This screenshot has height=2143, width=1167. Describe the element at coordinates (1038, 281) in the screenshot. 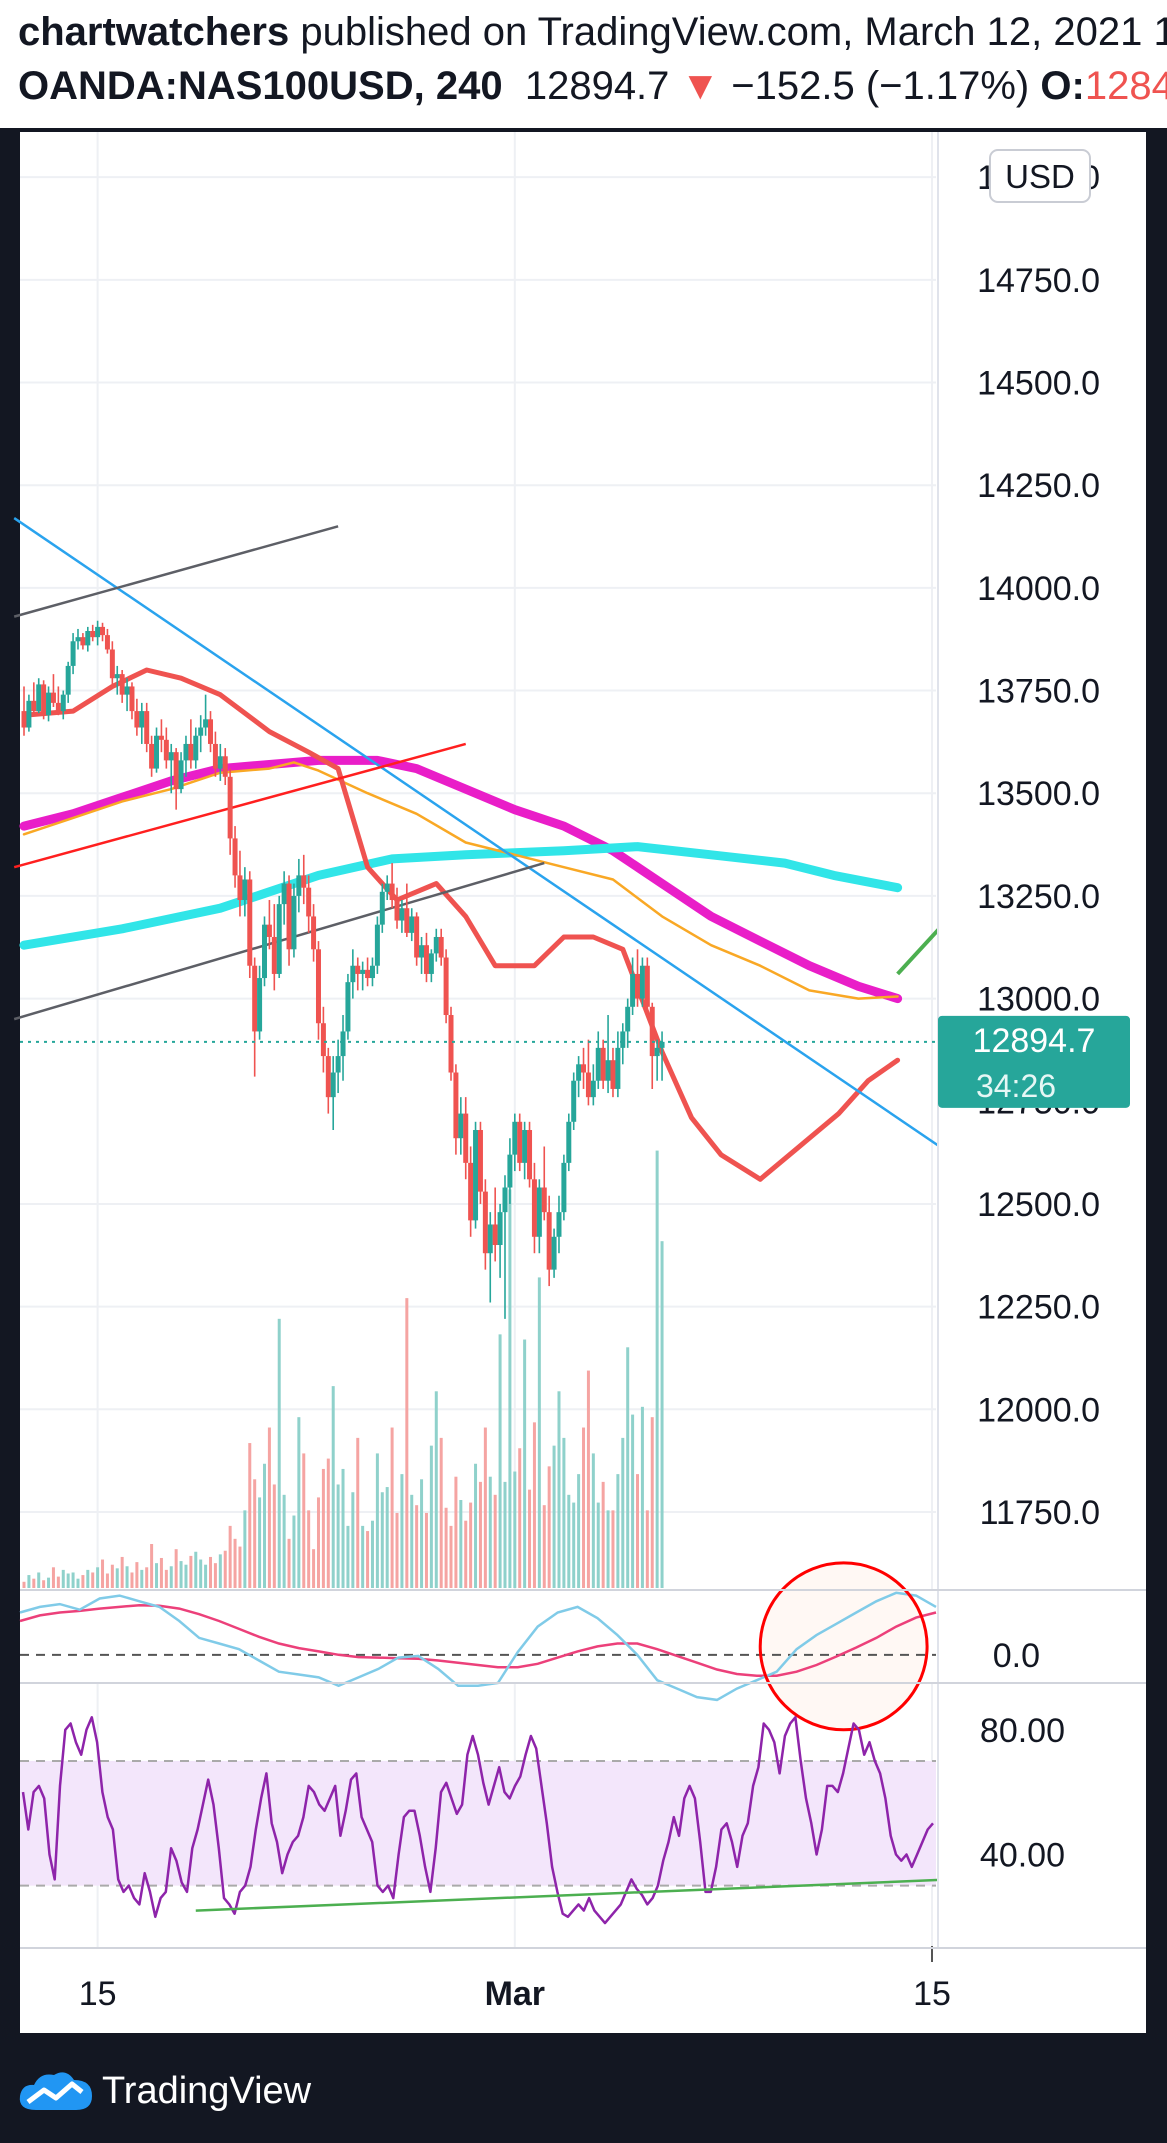

I see `price-tick-label: 14750.0` at that location.